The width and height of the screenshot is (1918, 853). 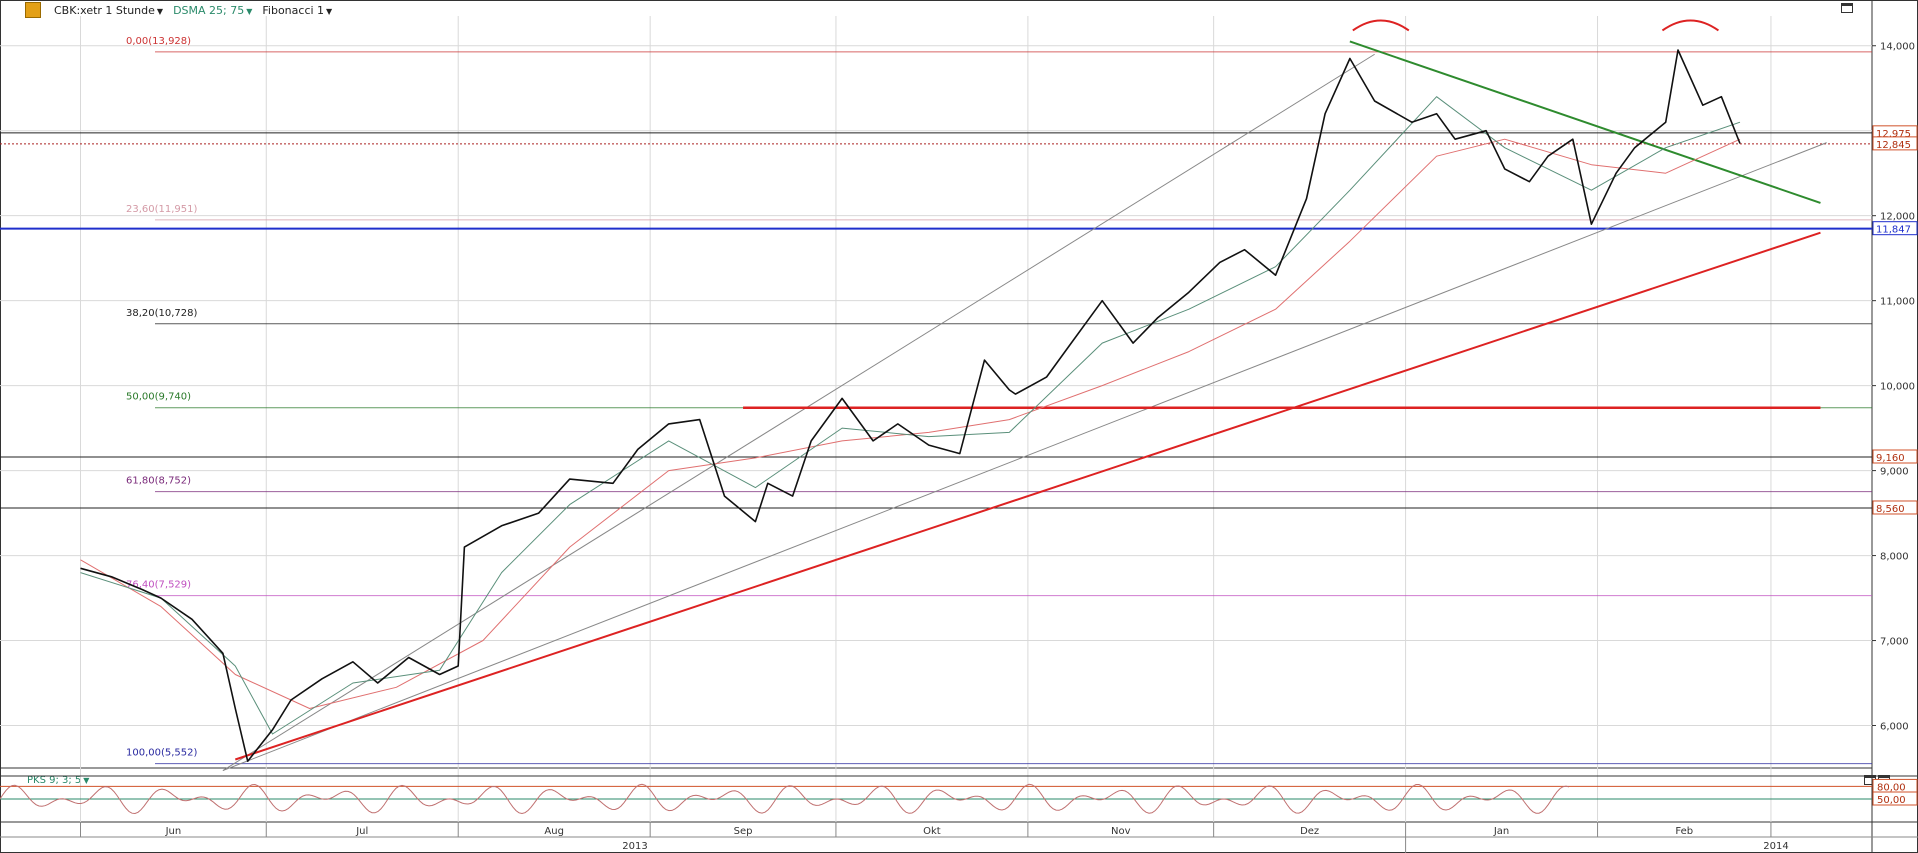 I want to click on fib-label: 38,20(10,728), so click(x=162, y=313).